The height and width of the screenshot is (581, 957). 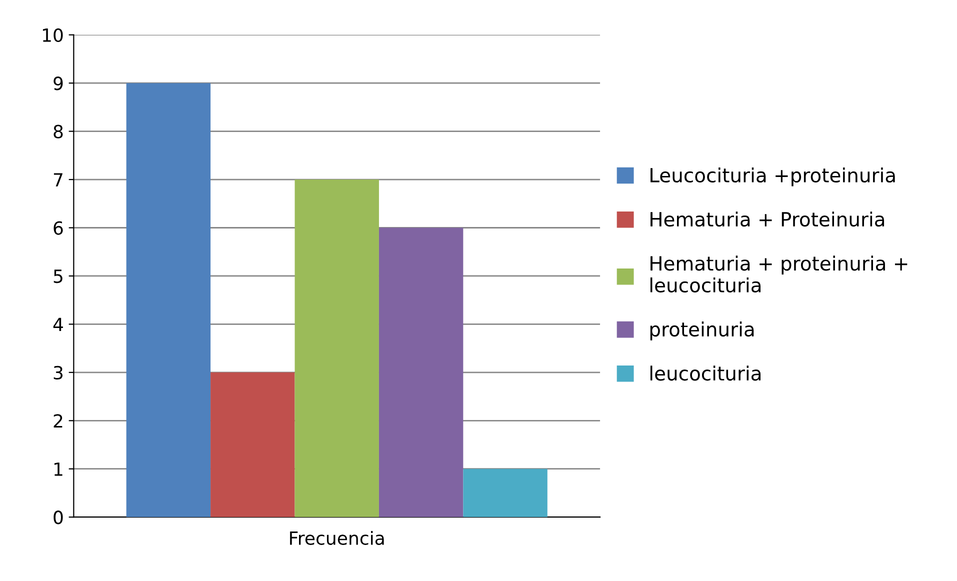 I want to click on y-tick-label: 1, so click(x=58, y=469).